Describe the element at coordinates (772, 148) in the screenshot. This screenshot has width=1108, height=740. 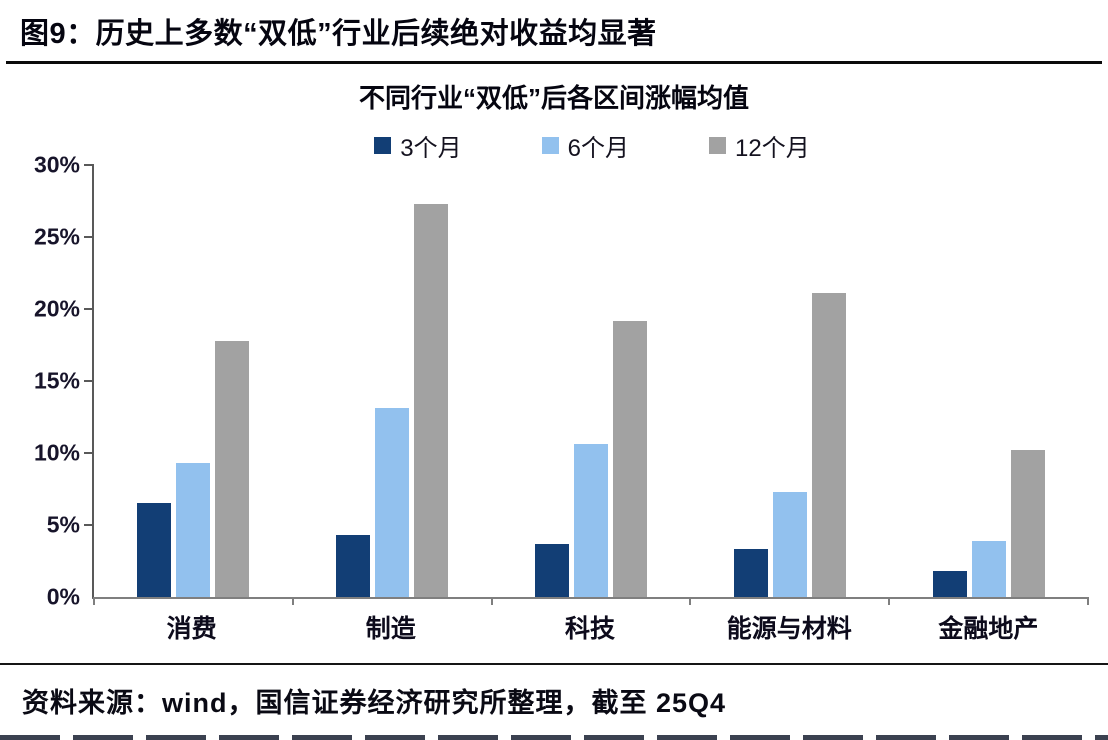
I see `legend-label: 12个月` at that location.